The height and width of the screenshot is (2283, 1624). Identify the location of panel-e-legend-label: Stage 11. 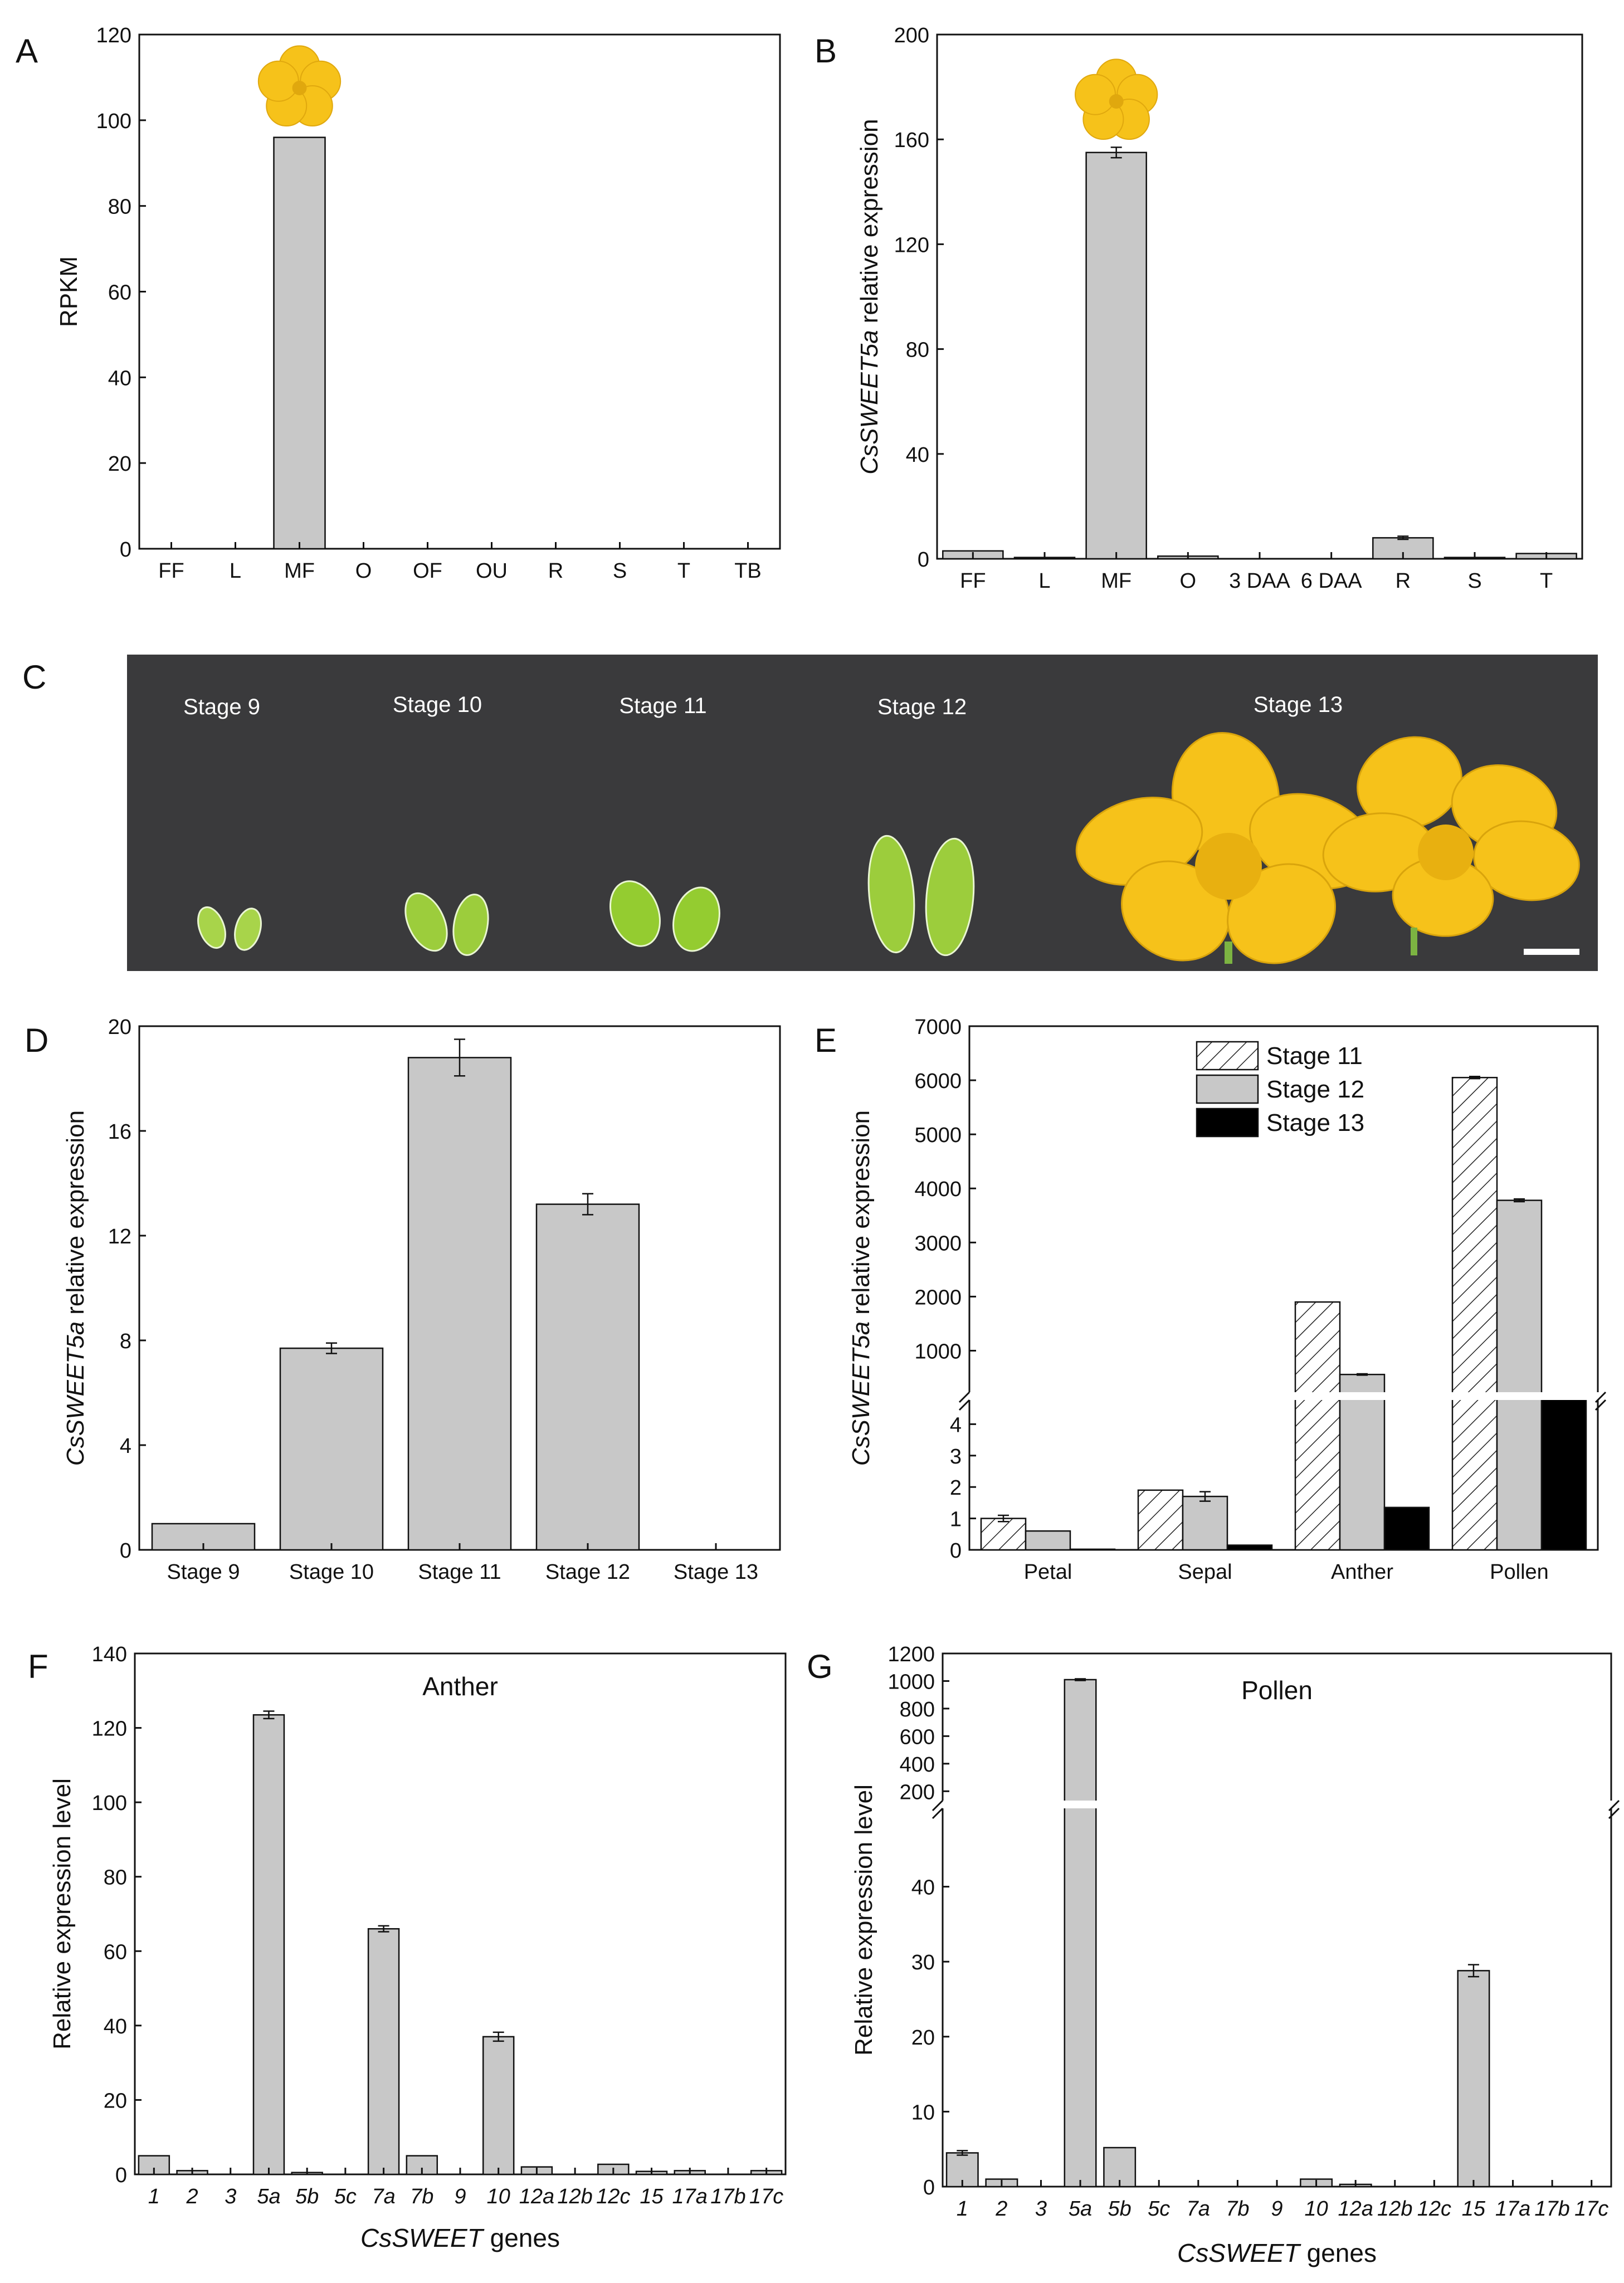
(1315, 1056).